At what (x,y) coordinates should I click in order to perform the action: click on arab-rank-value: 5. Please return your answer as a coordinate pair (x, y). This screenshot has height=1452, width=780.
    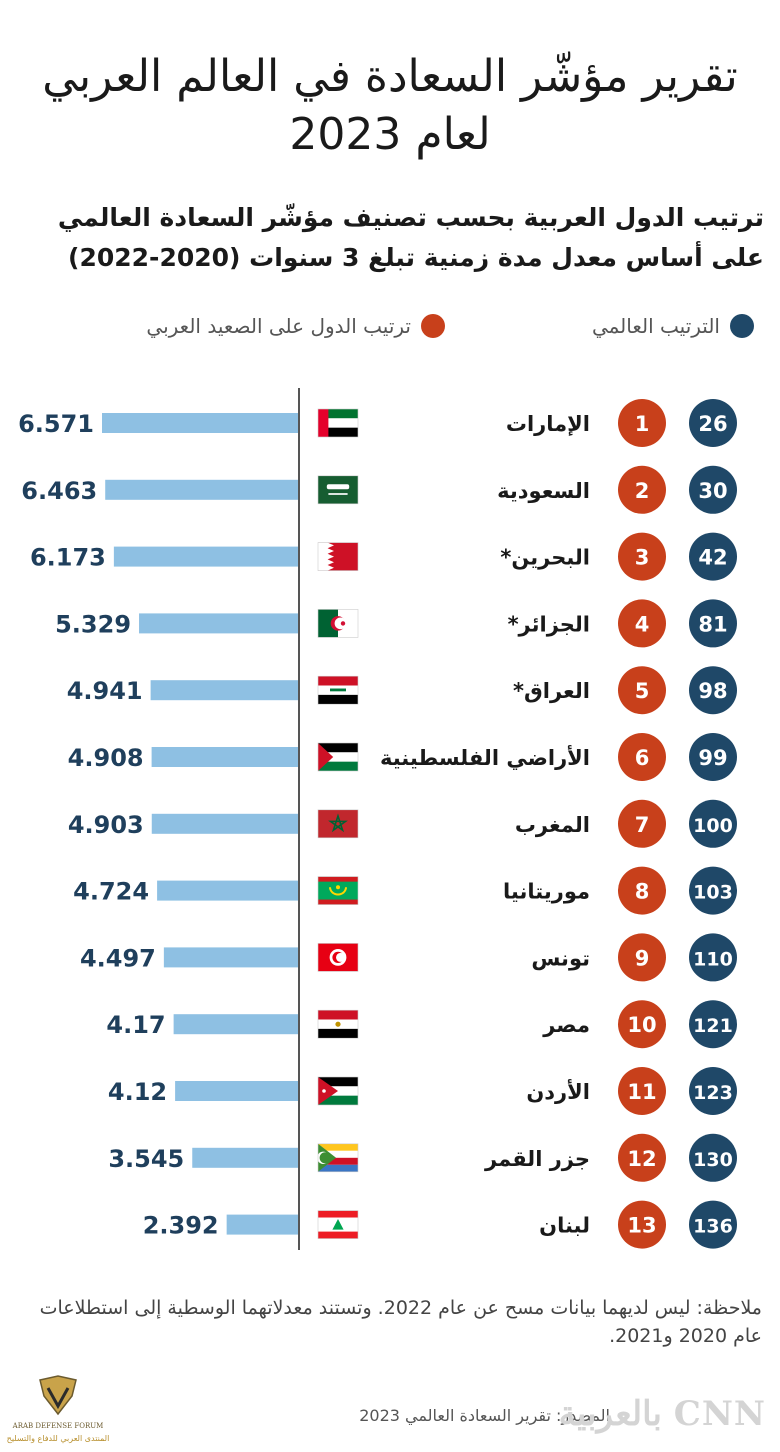
    Looking at the image, I should click on (642, 691).